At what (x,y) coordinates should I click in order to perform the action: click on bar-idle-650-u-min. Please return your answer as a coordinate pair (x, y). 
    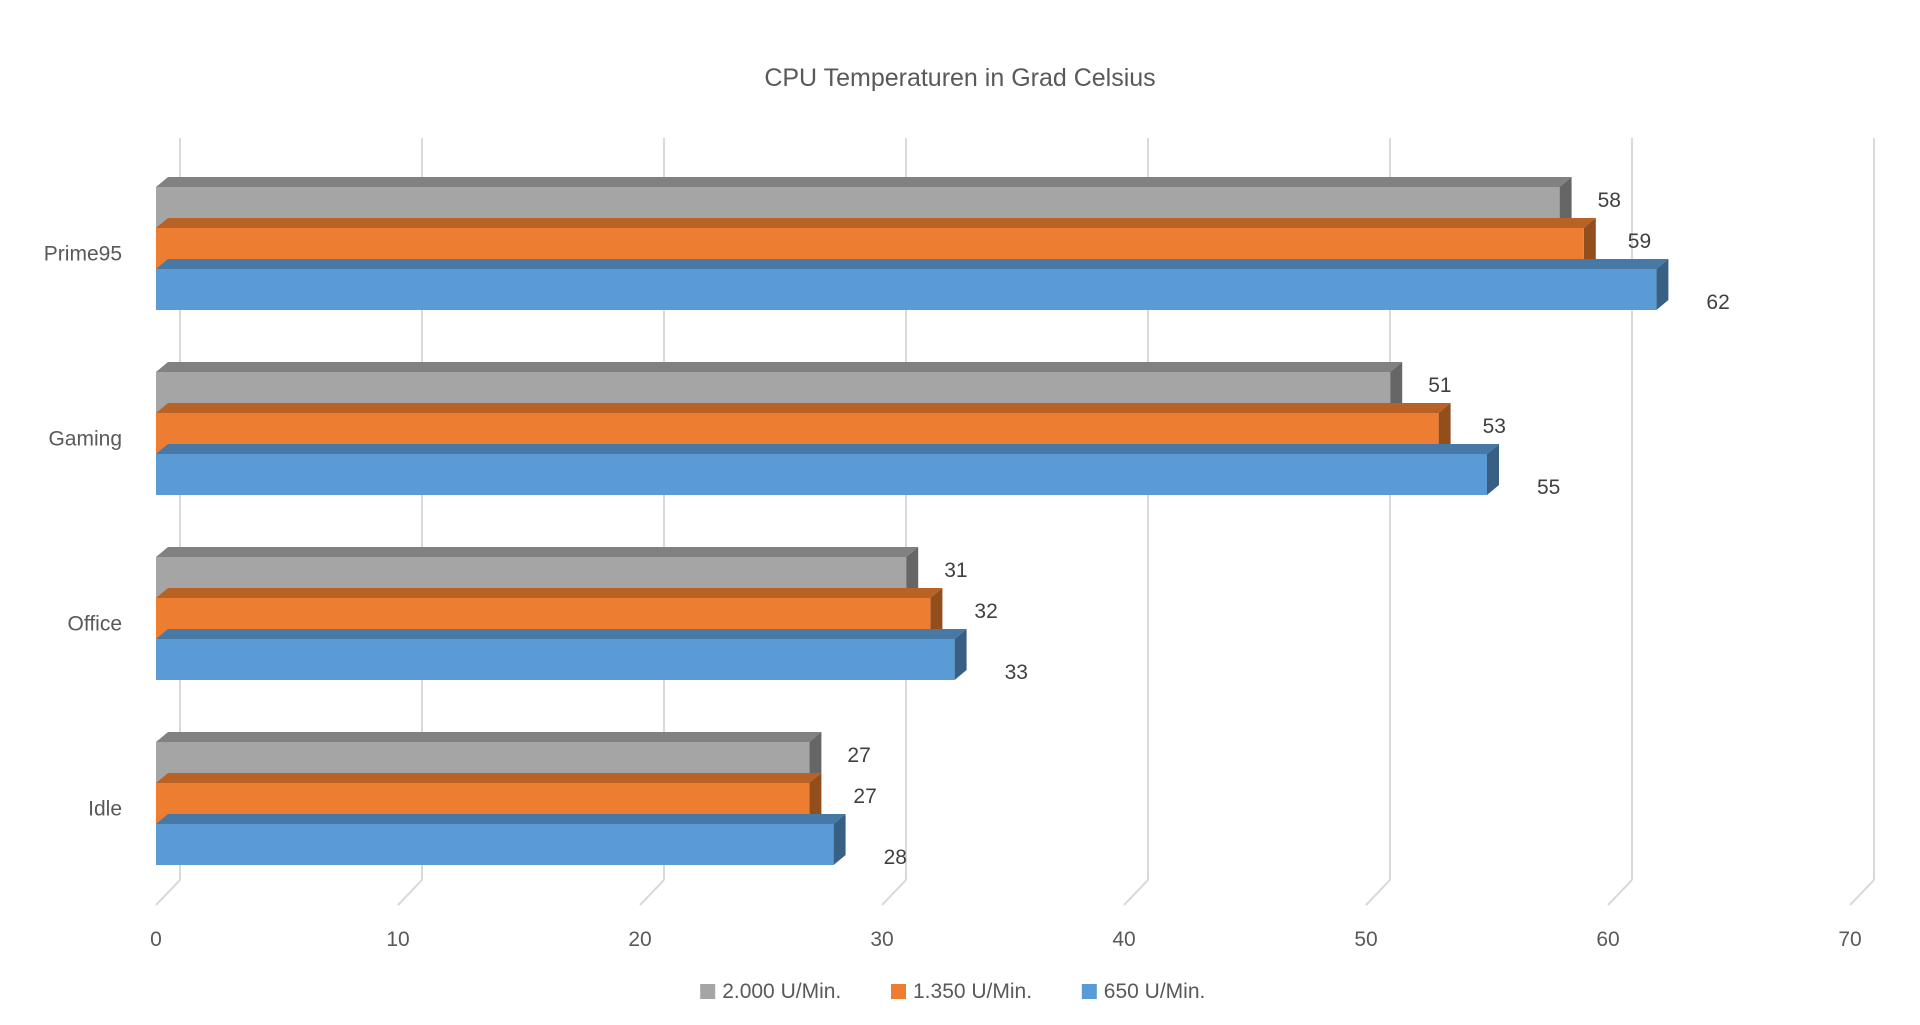
    Looking at the image, I should click on (501, 839).